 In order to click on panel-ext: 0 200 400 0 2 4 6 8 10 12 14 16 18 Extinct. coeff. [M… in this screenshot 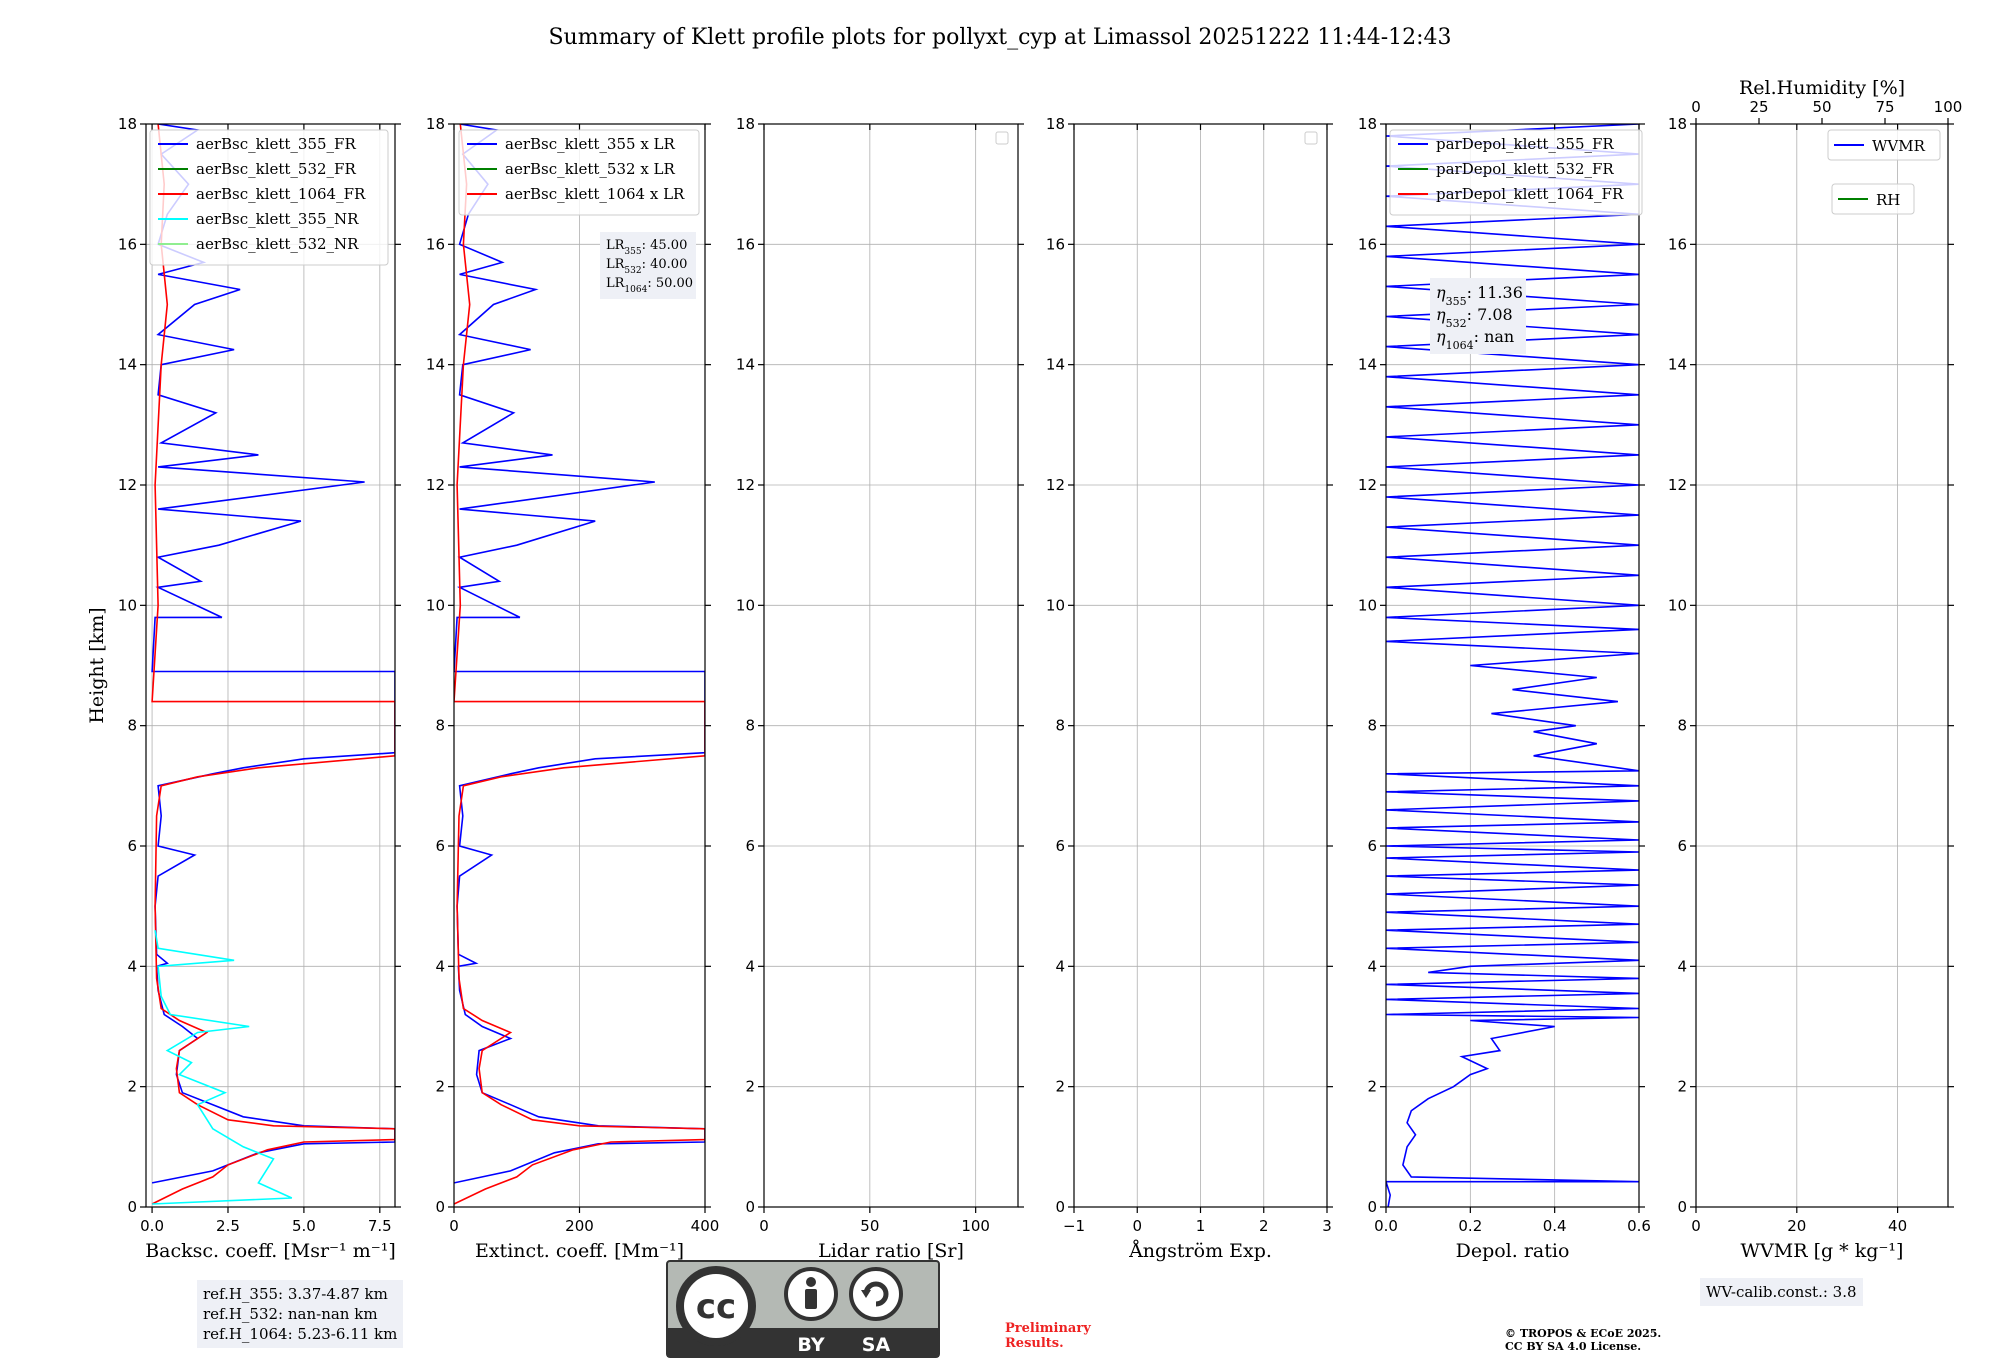, I will do `click(572, 688)`.